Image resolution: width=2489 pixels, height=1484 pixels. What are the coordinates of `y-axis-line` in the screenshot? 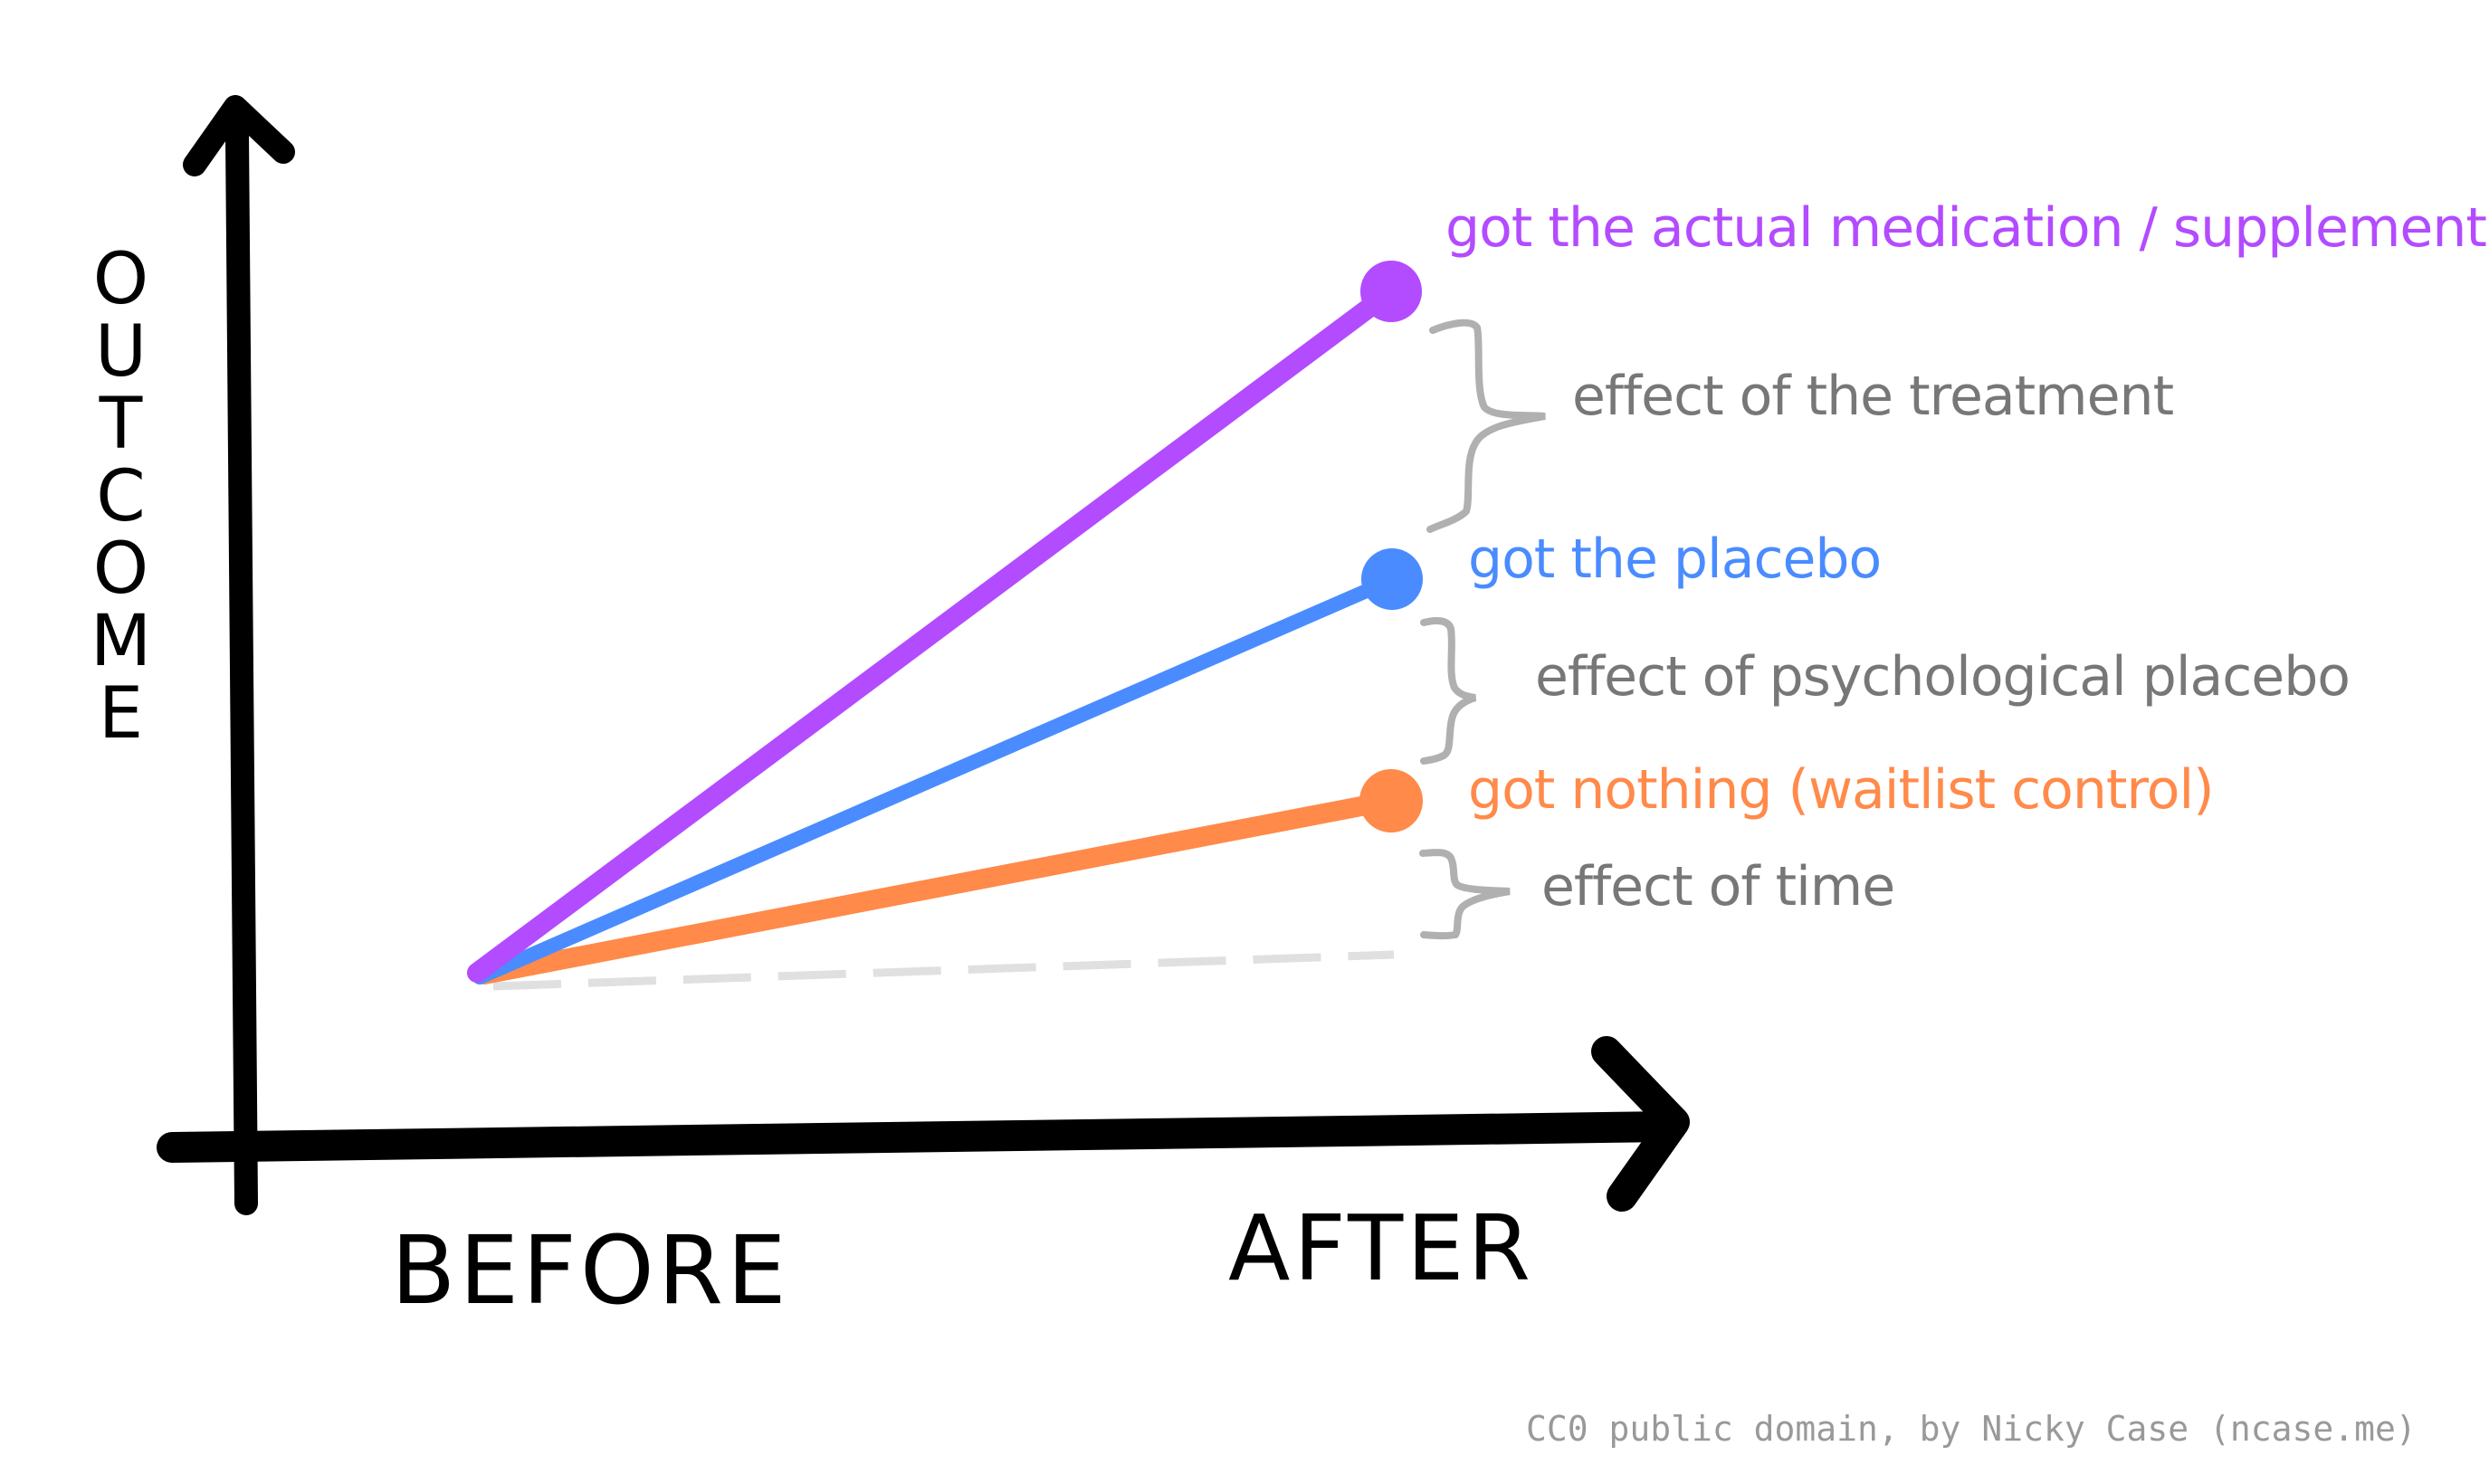 It's located at (241, 669).